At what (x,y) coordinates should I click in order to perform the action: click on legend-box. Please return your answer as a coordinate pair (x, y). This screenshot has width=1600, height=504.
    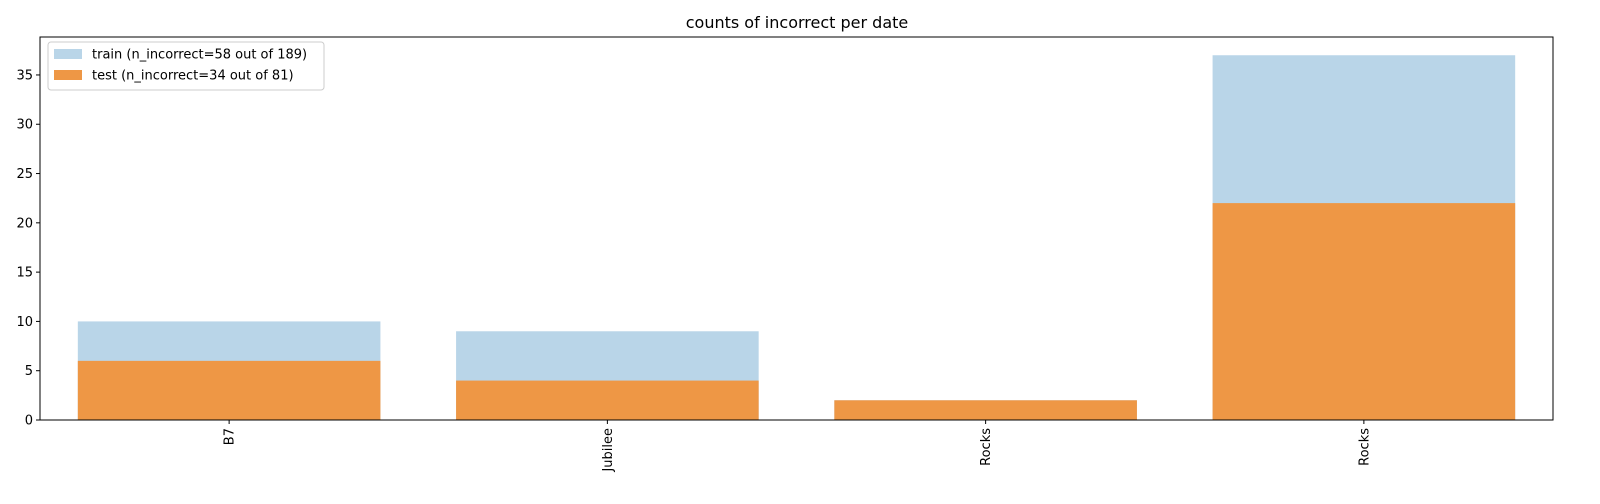
    Looking at the image, I should click on (186, 66).